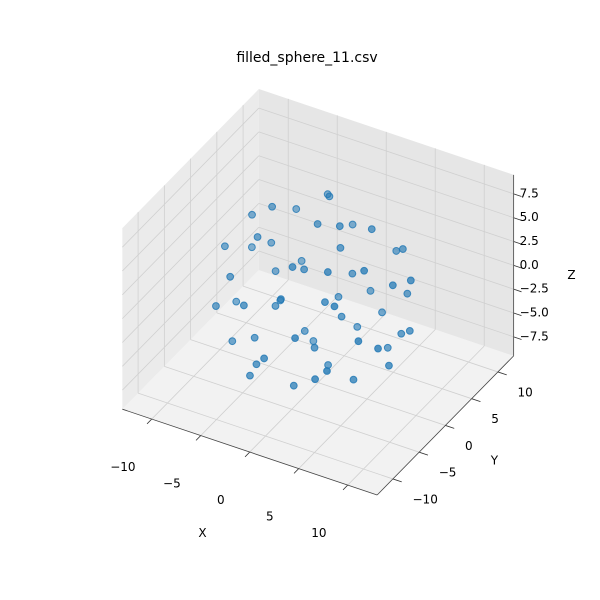 This screenshot has height=600, width=600. Describe the element at coordinates (529, 241) in the screenshot. I see `z-tick-label: 2.5` at that location.